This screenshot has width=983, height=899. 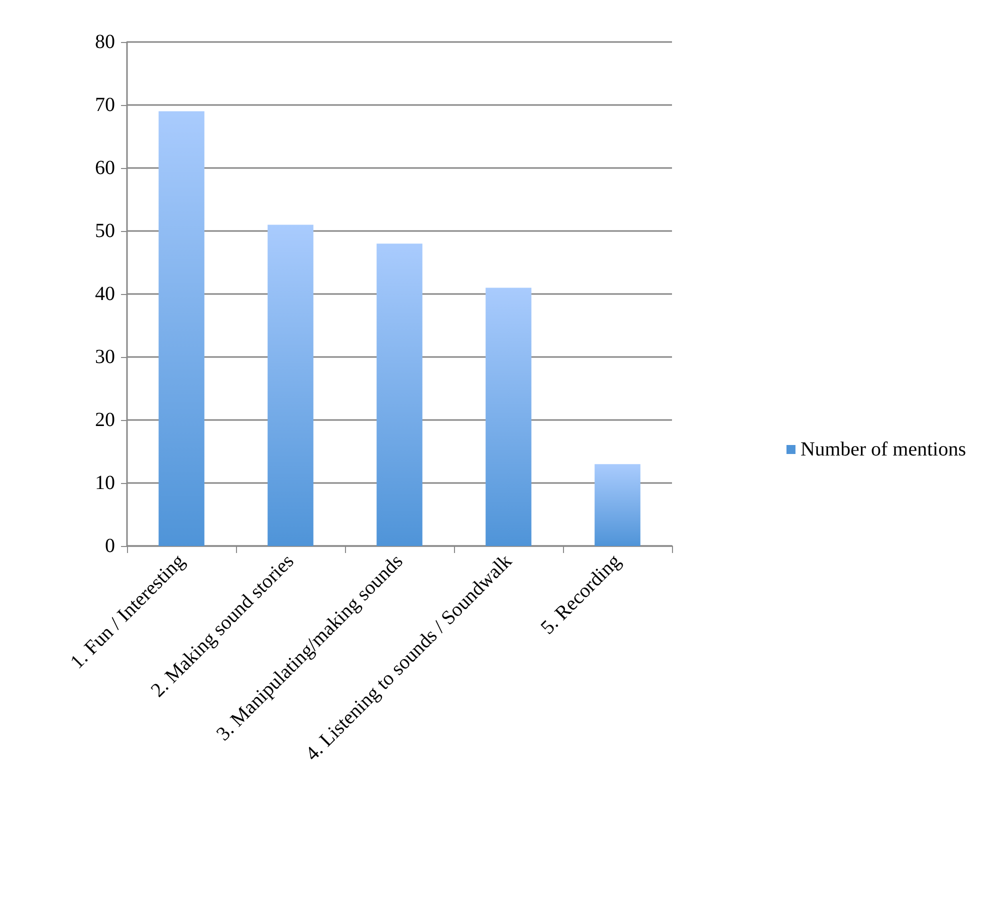 I want to click on y-tick-label: 40, so click(x=105, y=294).